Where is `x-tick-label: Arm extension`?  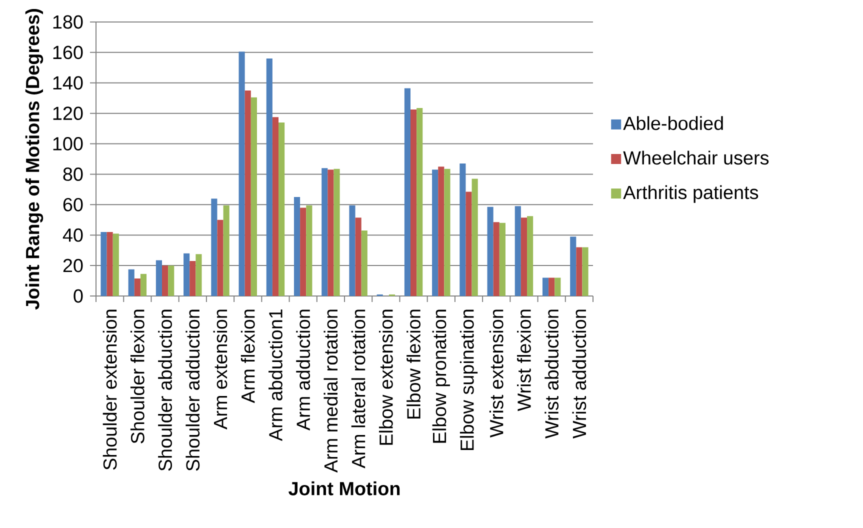
x-tick-label: Arm extension is located at coordinates (220, 370).